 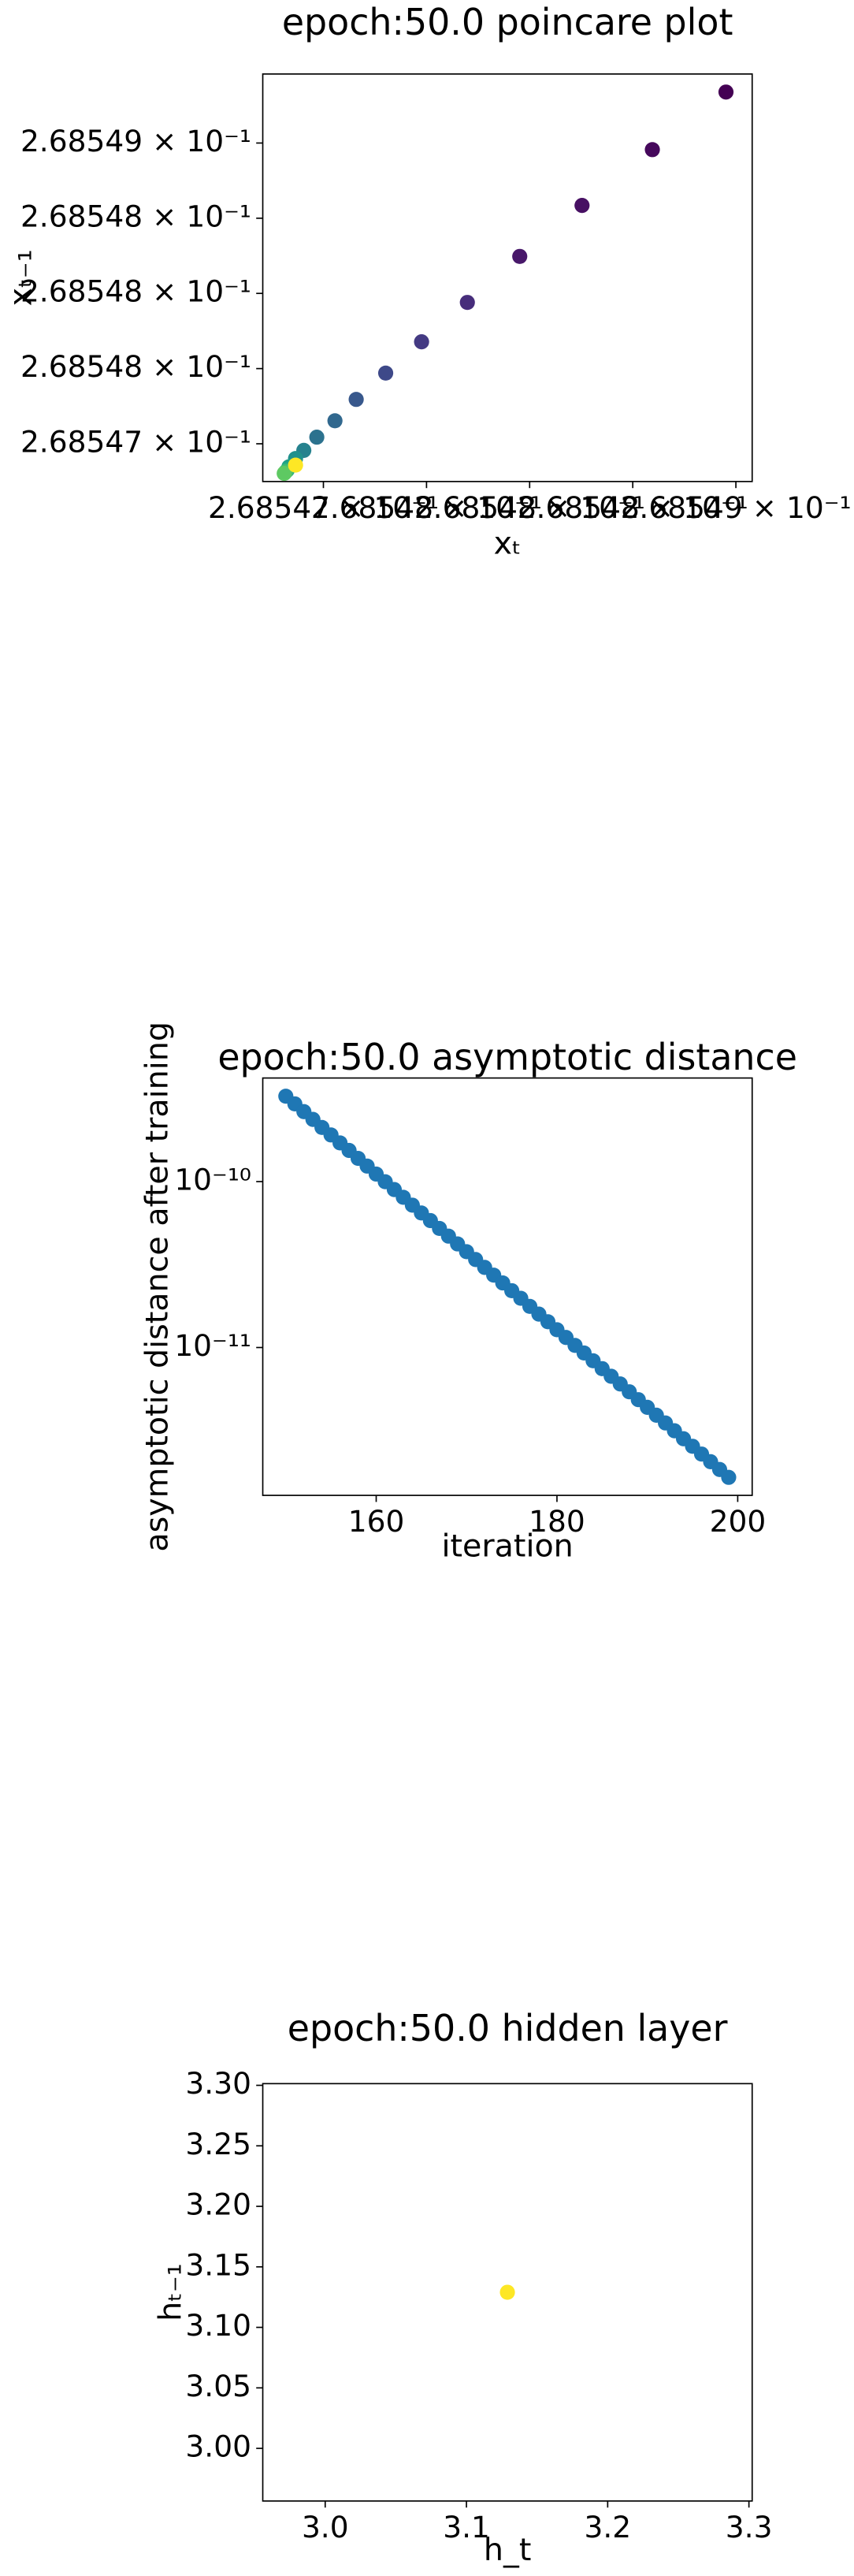 I want to click on y-tick-label: 10⁻¹¹, so click(x=213, y=1345).